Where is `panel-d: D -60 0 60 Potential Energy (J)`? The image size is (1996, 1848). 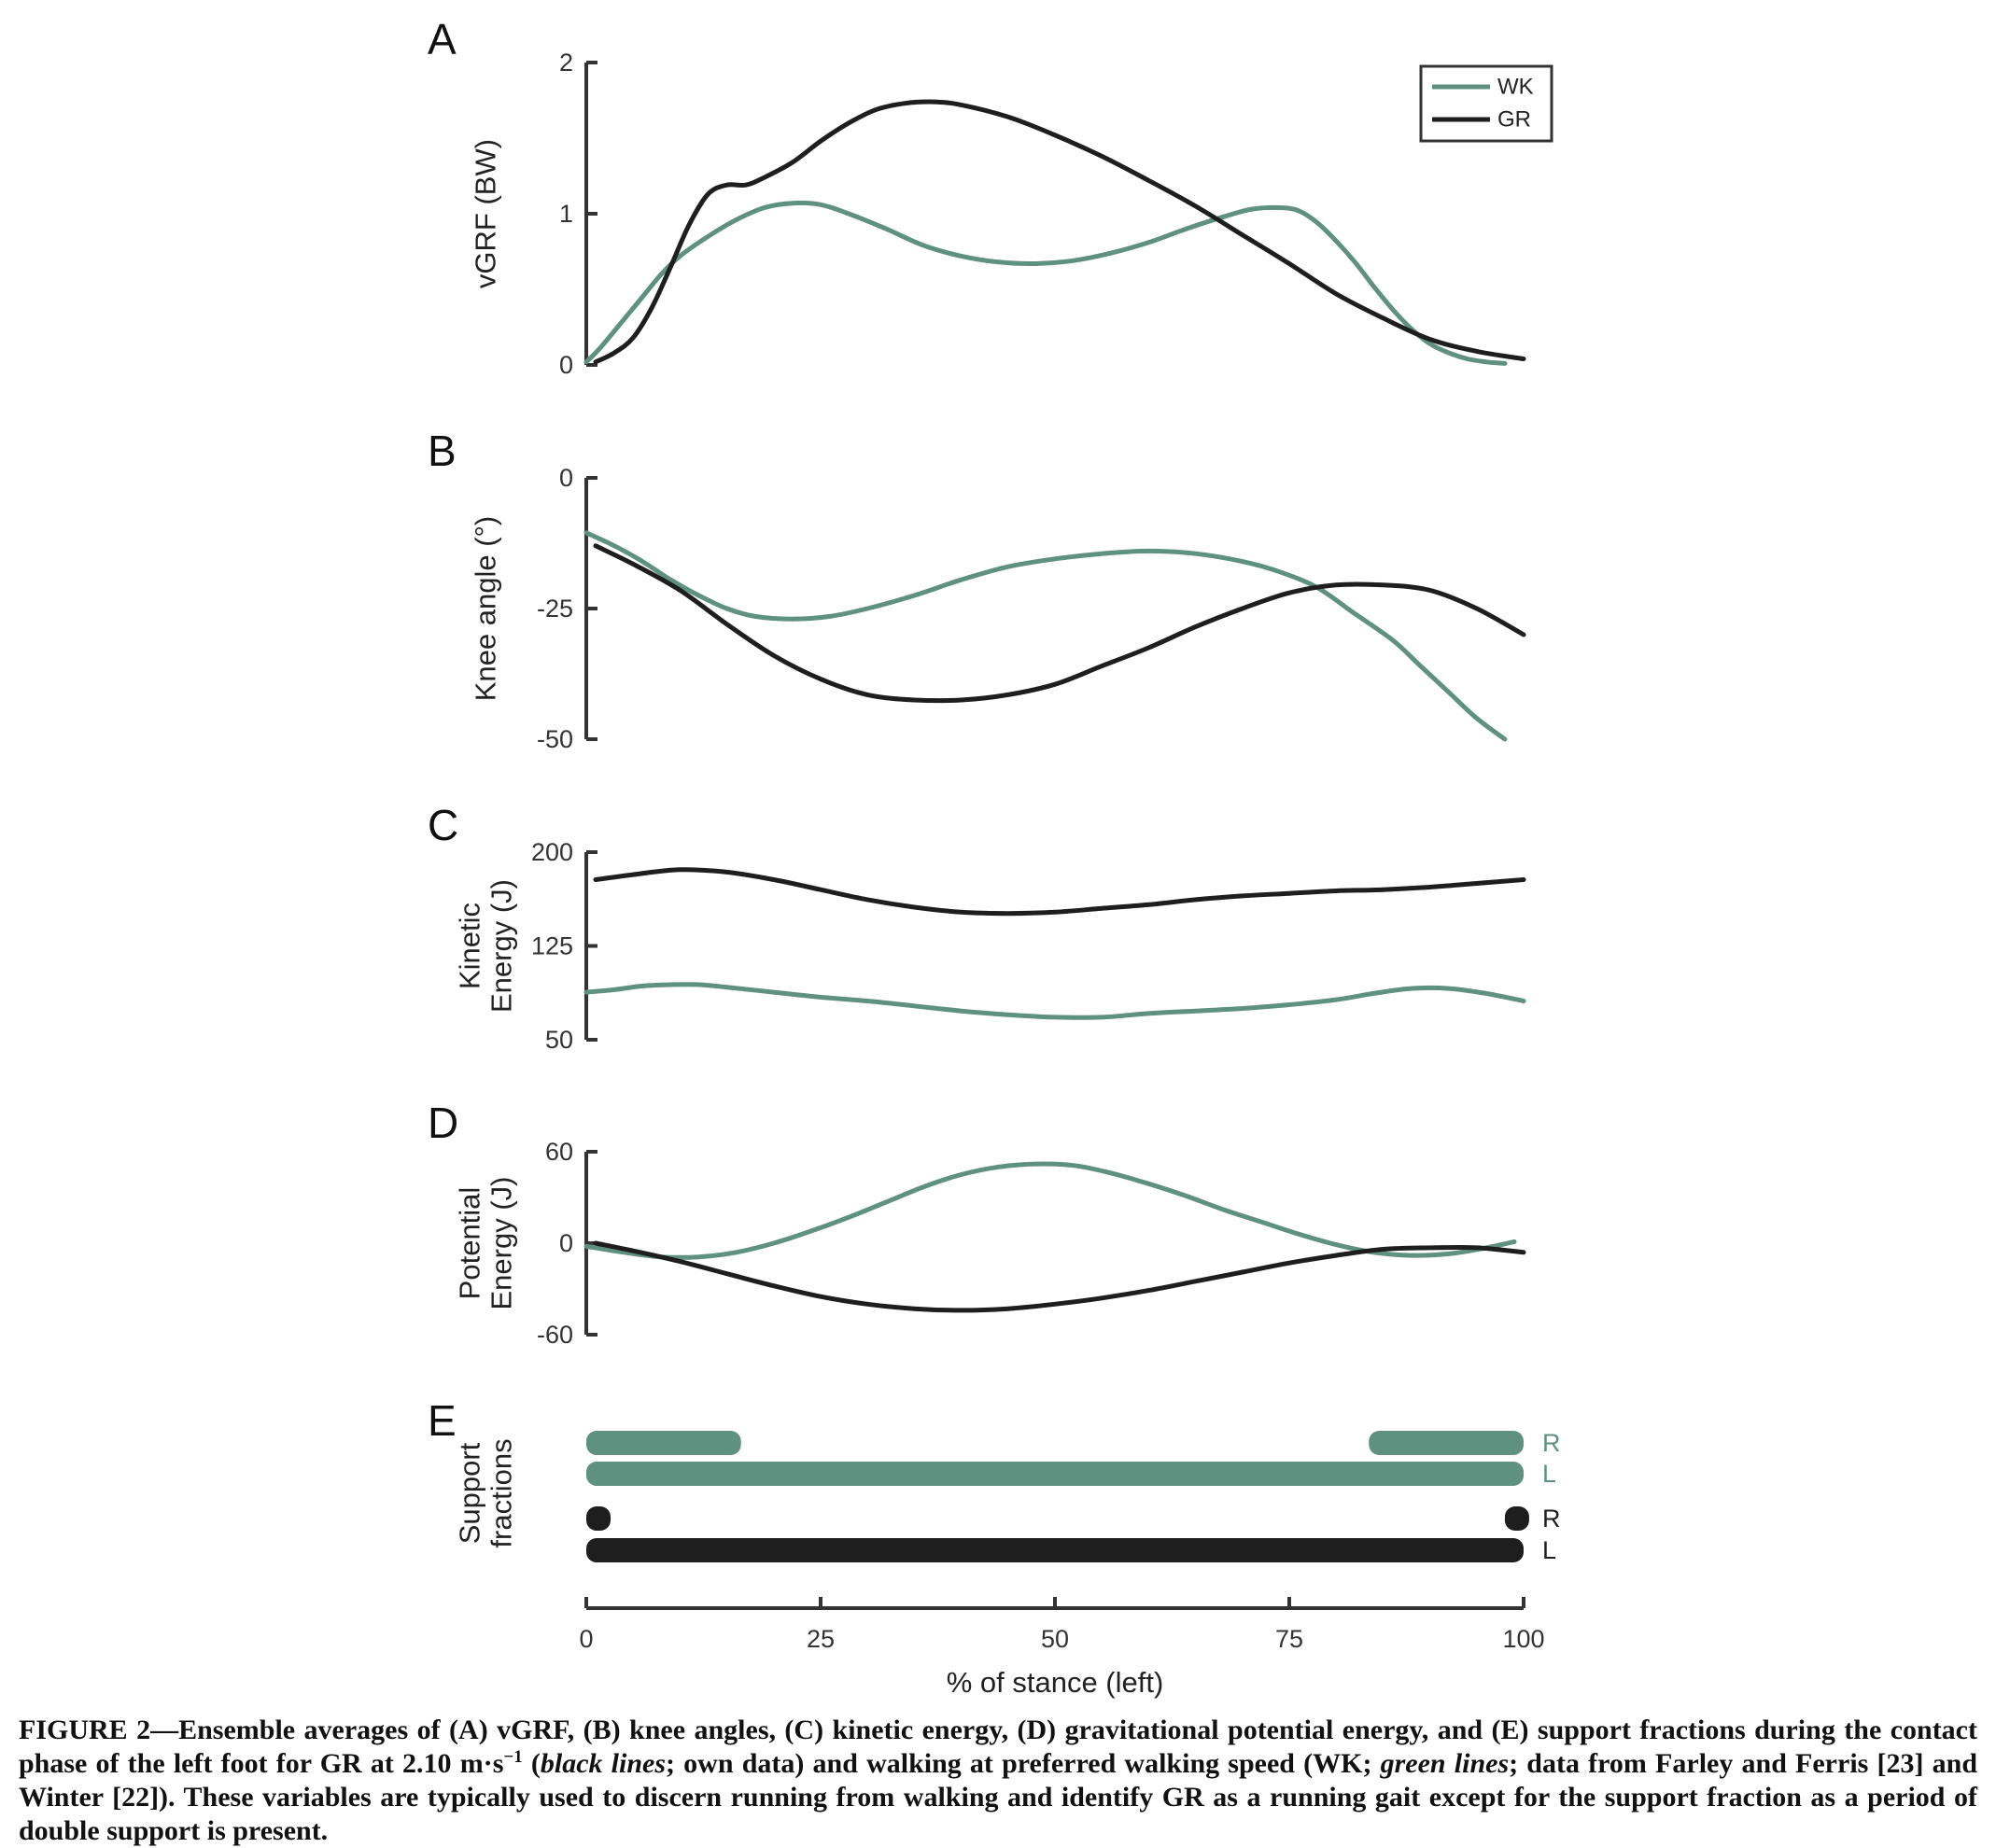
panel-d: D -60 0 60 Potential Energy (J) is located at coordinates (977, 1224).